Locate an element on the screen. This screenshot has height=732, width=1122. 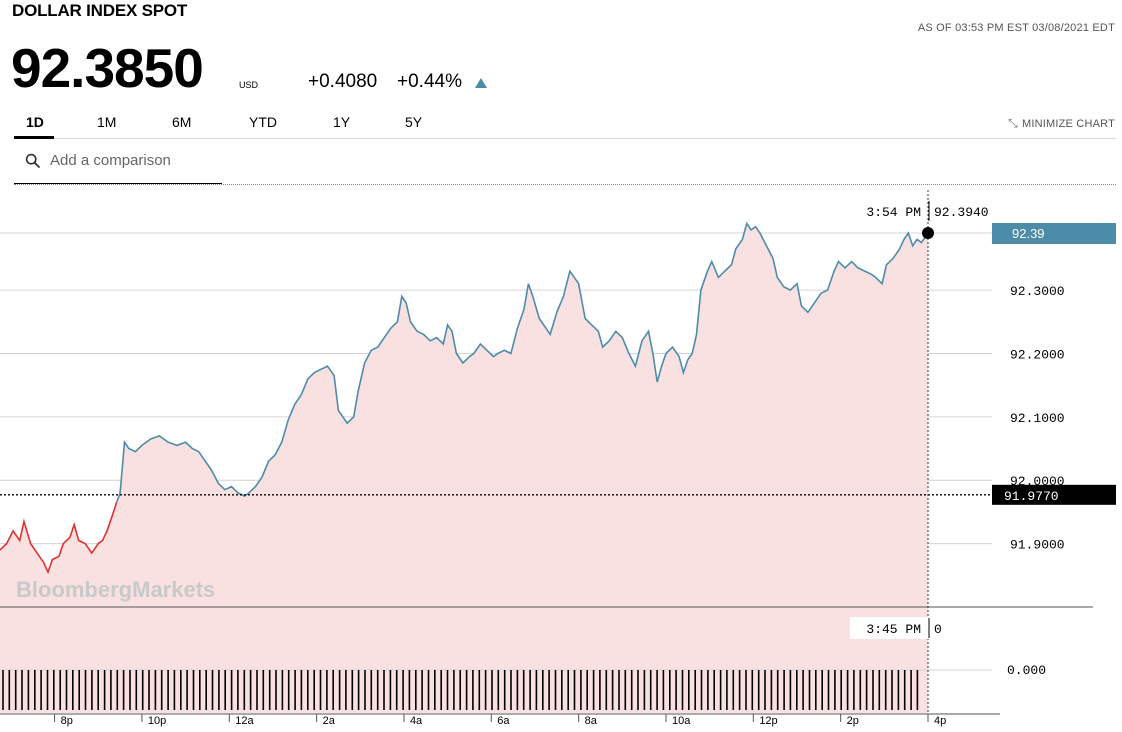
active-tab-indicator is located at coordinates (34, 137).